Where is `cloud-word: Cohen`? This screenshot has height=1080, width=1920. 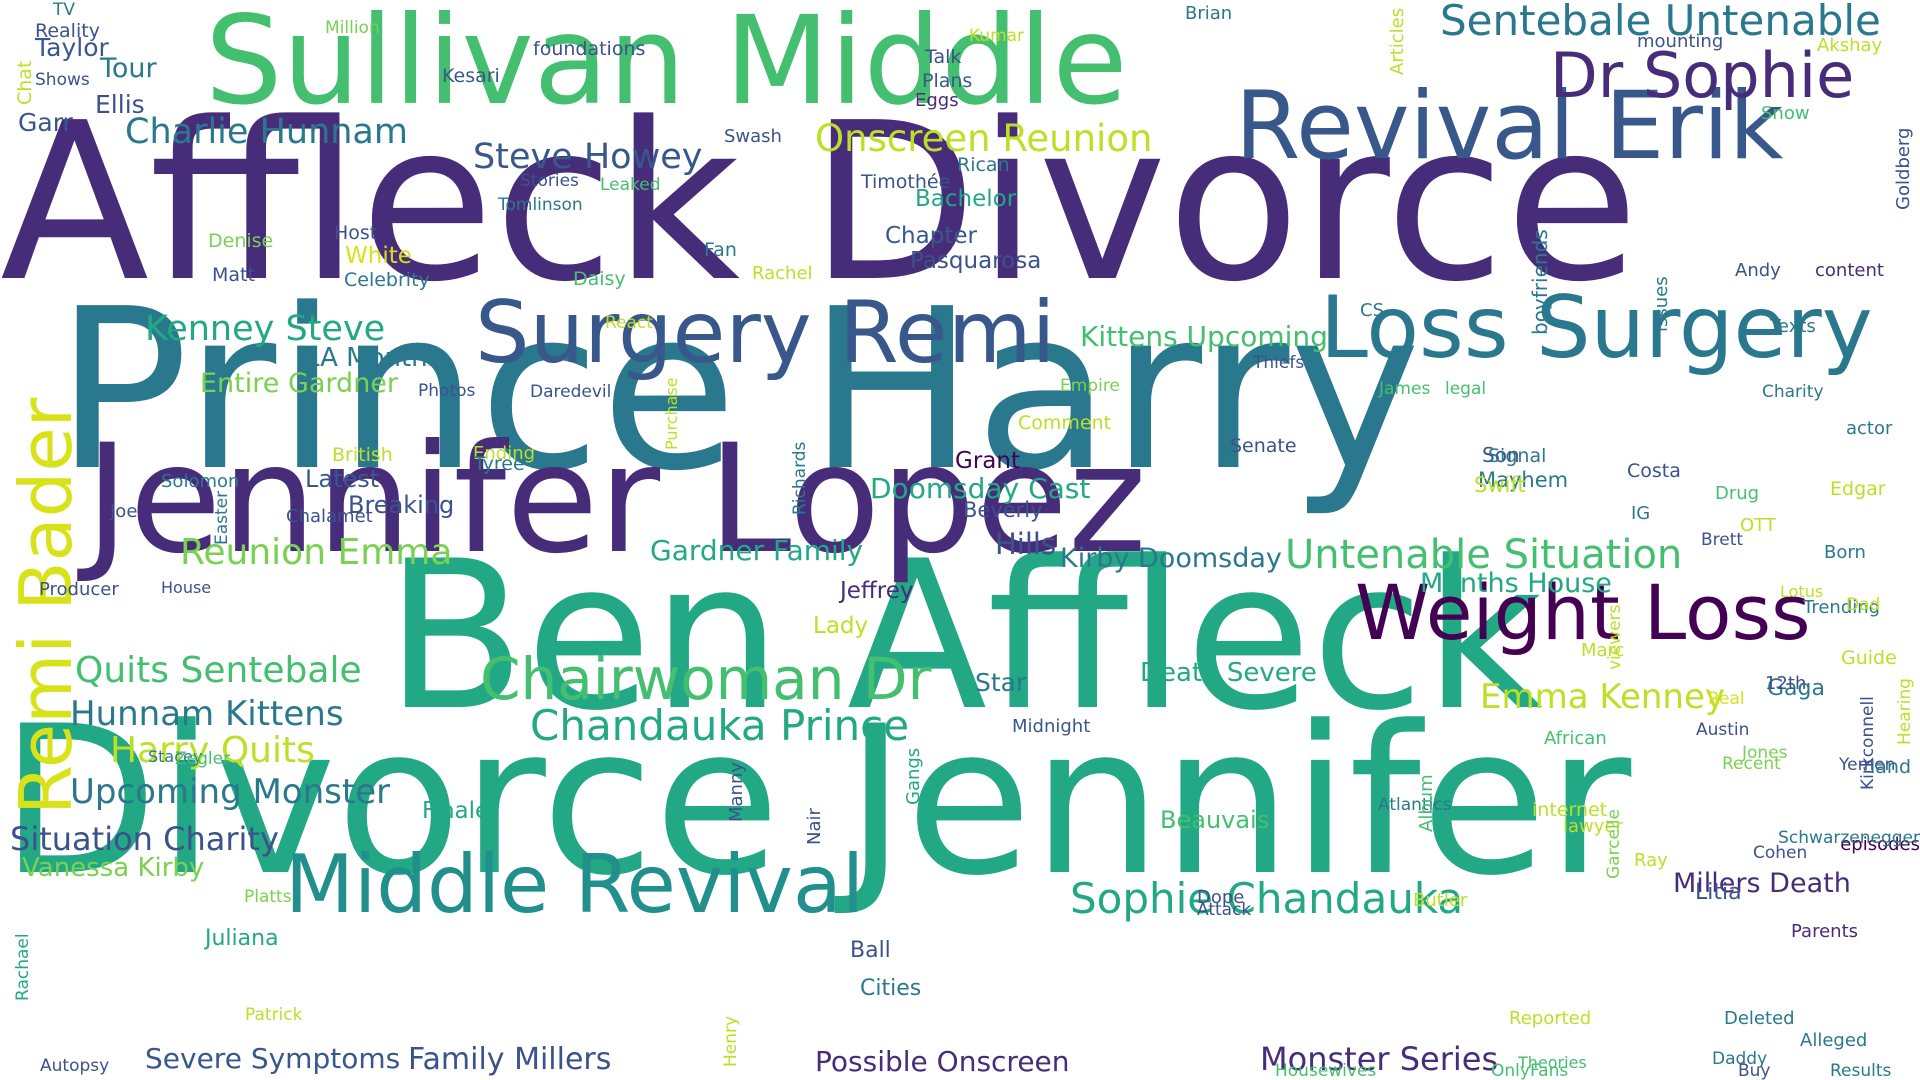 cloud-word: Cohen is located at coordinates (1780, 853).